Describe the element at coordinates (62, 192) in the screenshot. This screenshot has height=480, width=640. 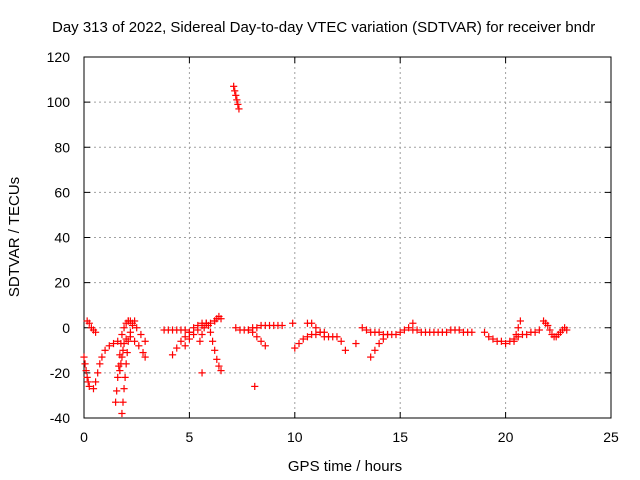
I see `y-tick-label: 60` at that location.